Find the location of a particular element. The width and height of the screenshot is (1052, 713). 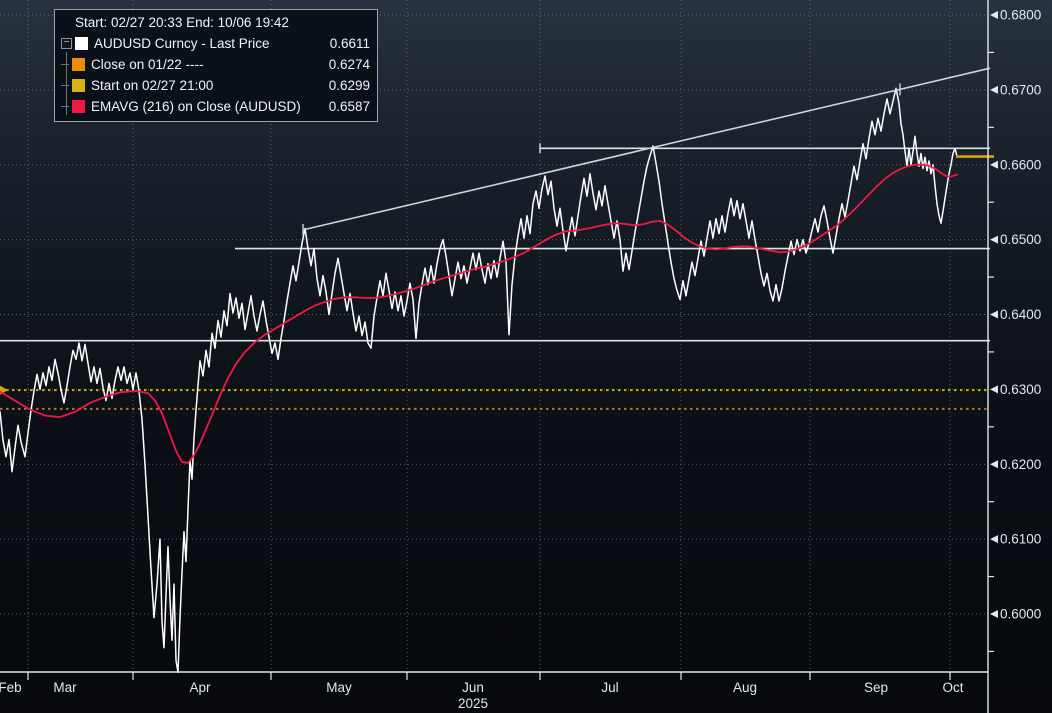

x-axis-label: Mar is located at coordinates (65, 687).